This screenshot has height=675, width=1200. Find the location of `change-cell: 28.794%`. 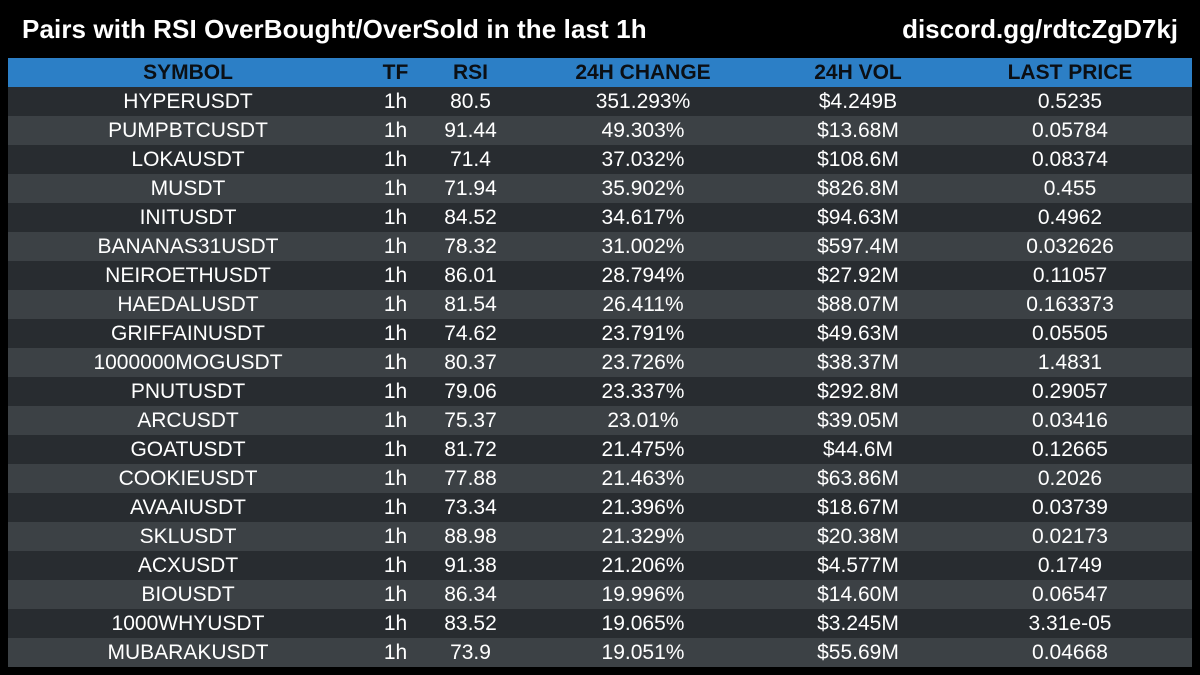

change-cell: 28.794% is located at coordinates (643, 275).